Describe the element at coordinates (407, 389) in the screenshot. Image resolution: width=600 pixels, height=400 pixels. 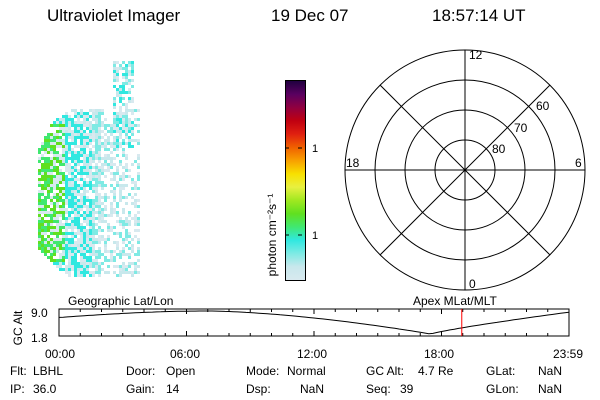
I see `seq-value: 39` at that location.